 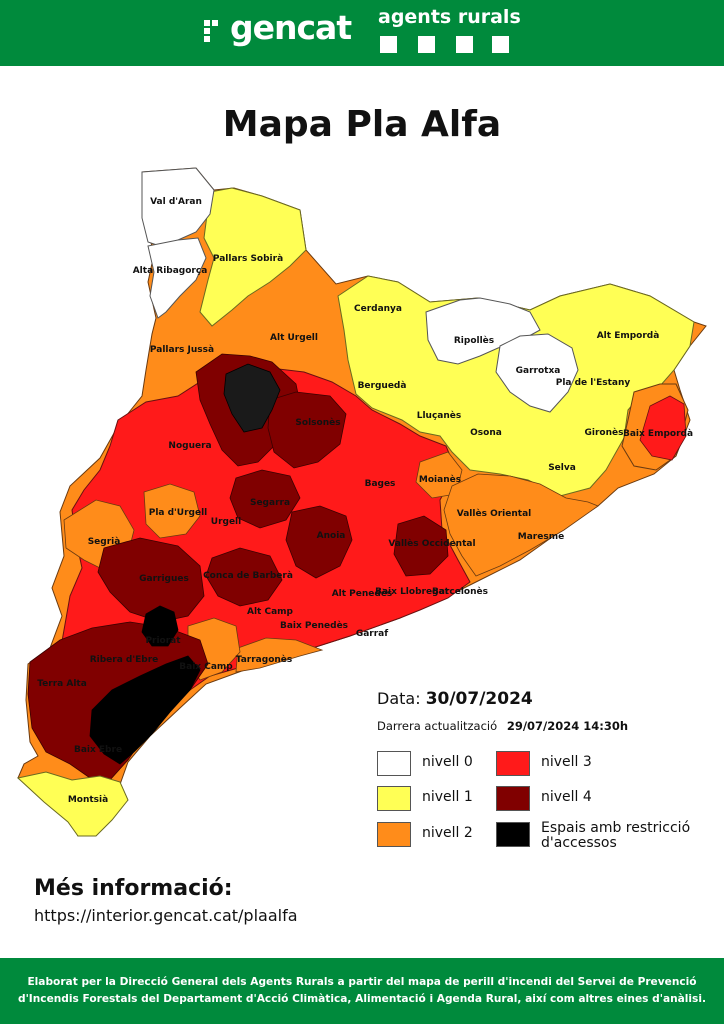 What do you see at coordinates (88, 800) in the screenshot?
I see `label-montsia: Montsià` at bounding box center [88, 800].